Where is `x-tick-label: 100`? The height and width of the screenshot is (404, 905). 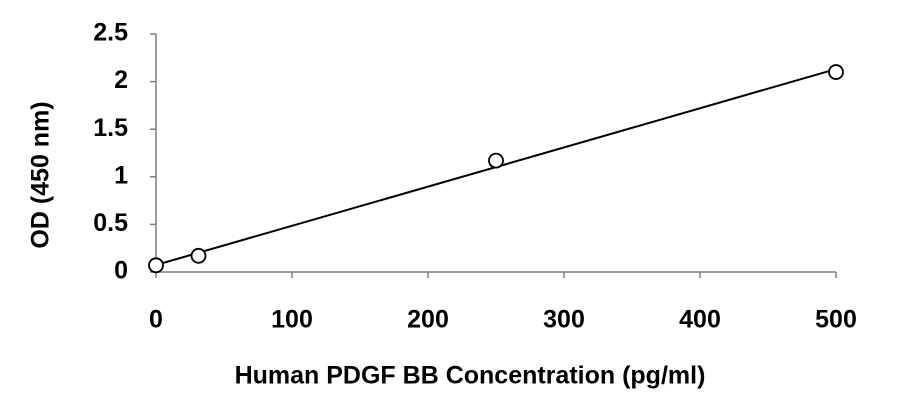 x-tick-label: 100 is located at coordinates (292, 320).